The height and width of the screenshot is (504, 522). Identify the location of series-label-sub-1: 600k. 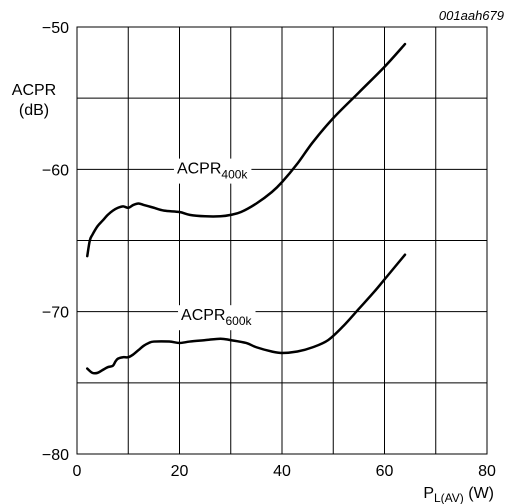
(238, 321).